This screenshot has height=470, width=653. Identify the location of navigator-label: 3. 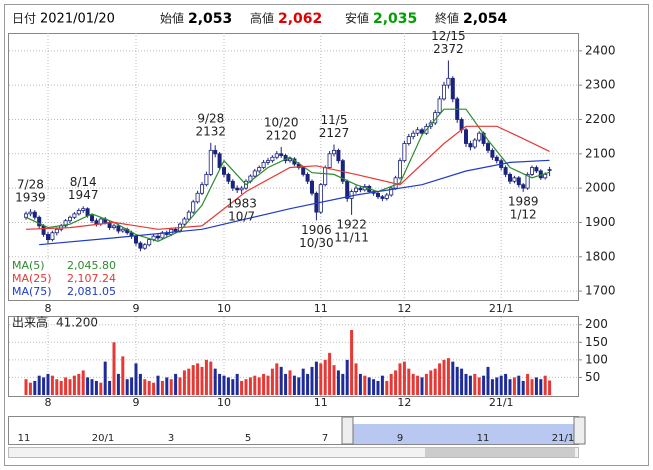
(171, 438).